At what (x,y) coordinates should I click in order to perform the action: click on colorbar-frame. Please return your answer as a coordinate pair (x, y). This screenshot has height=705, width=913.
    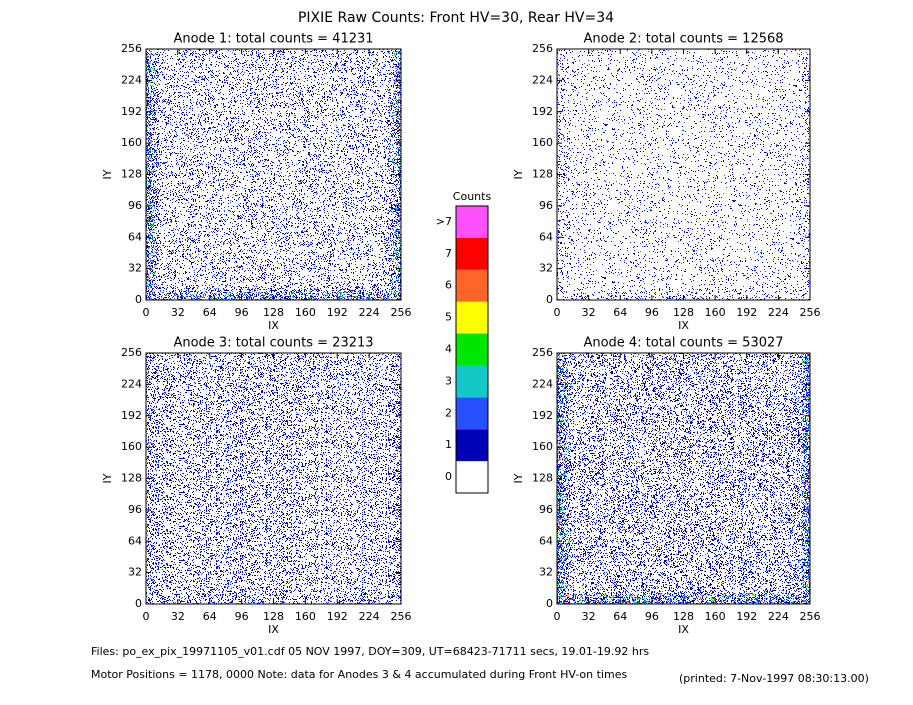
    Looking at the image, I should click on (472, 349).